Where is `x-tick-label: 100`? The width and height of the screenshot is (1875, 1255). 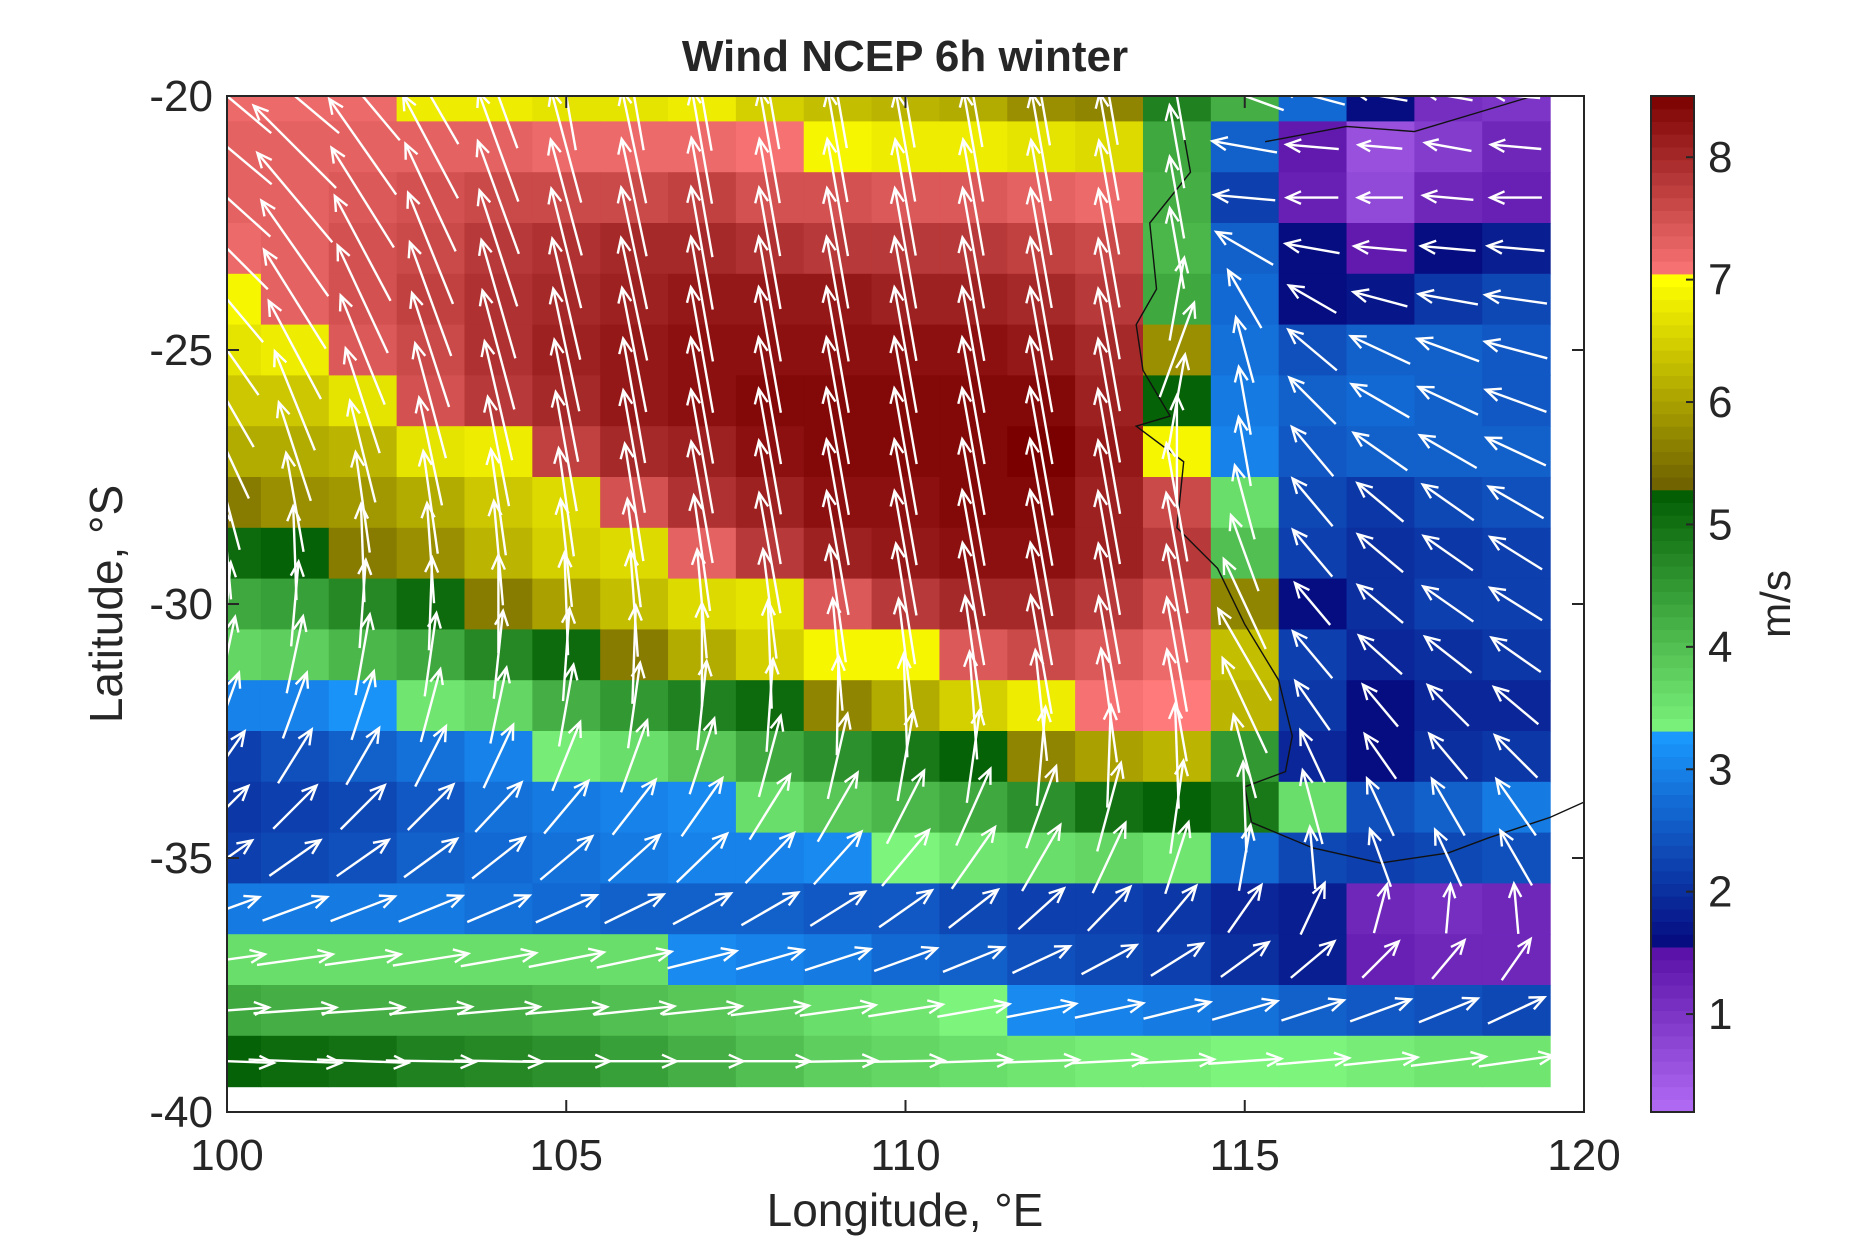 x-tick-label: 100 is located at coordinates (226, 1155).